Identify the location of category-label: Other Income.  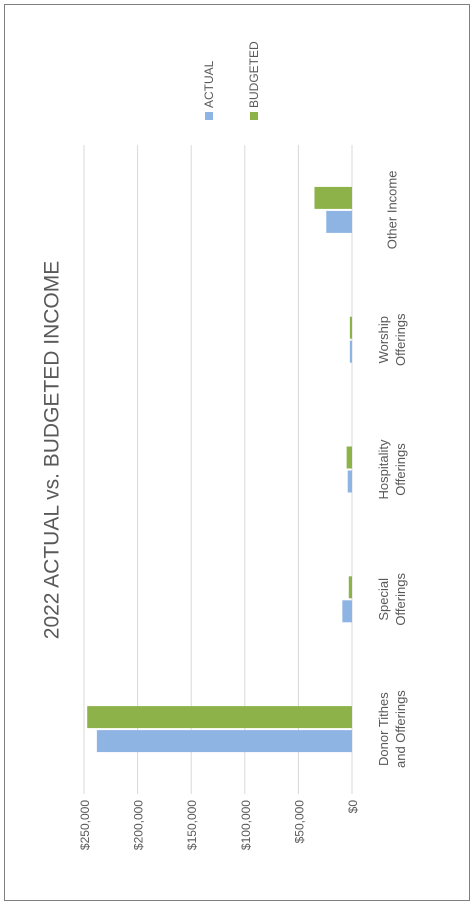
(392, 210).